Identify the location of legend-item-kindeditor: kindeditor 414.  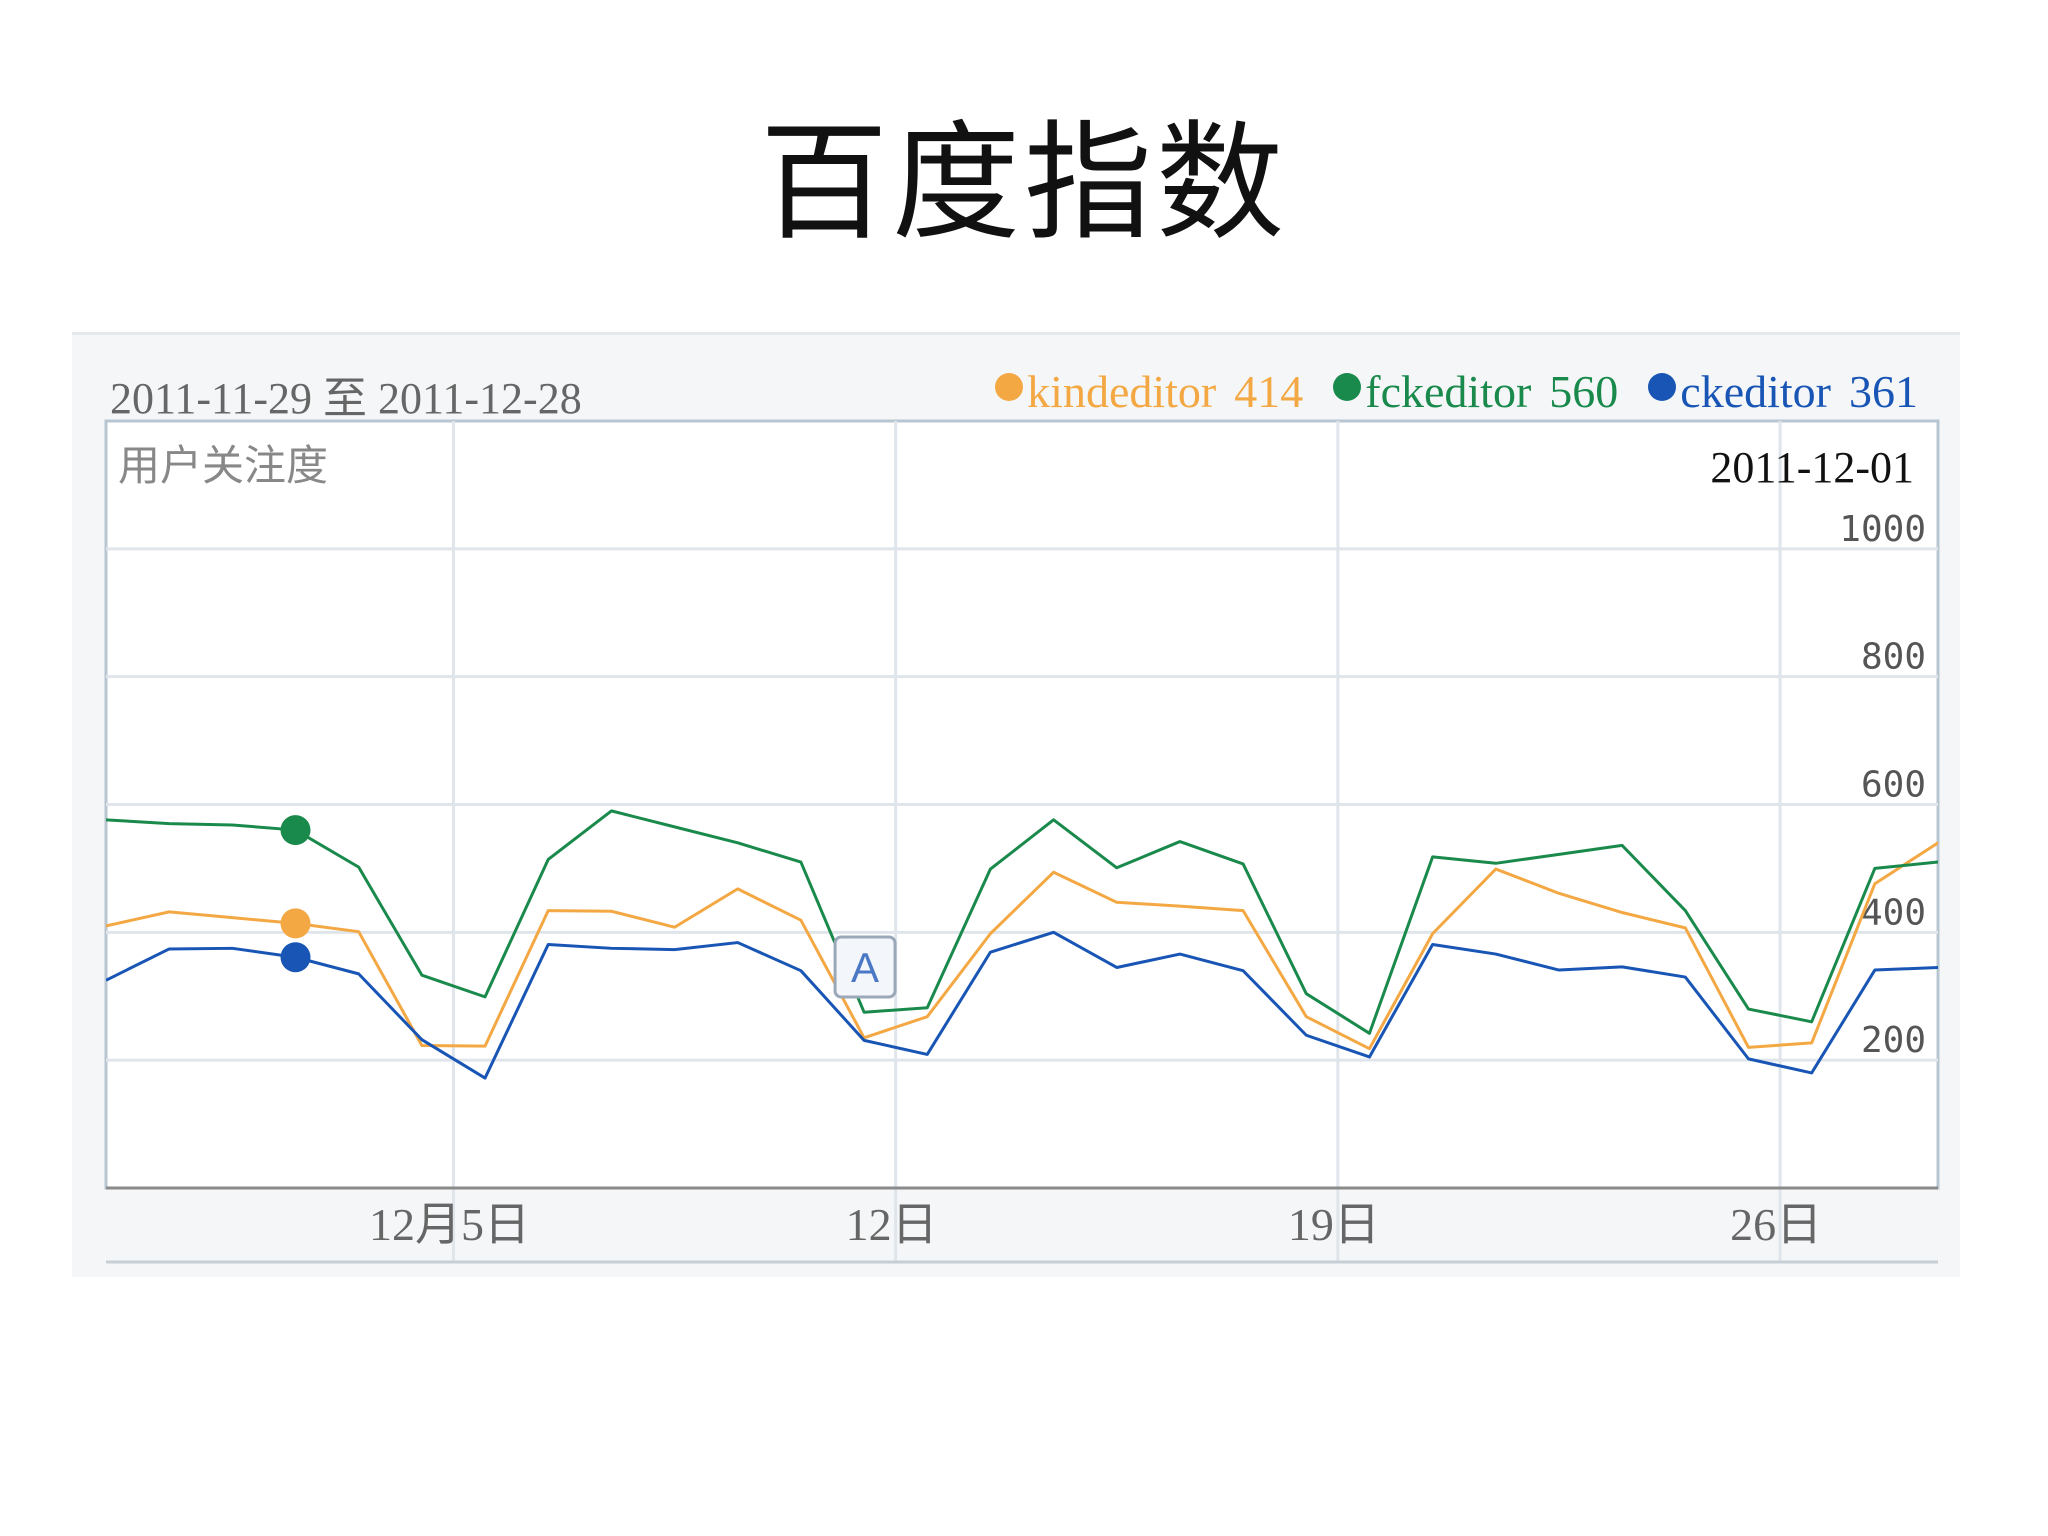
(1149, 391).